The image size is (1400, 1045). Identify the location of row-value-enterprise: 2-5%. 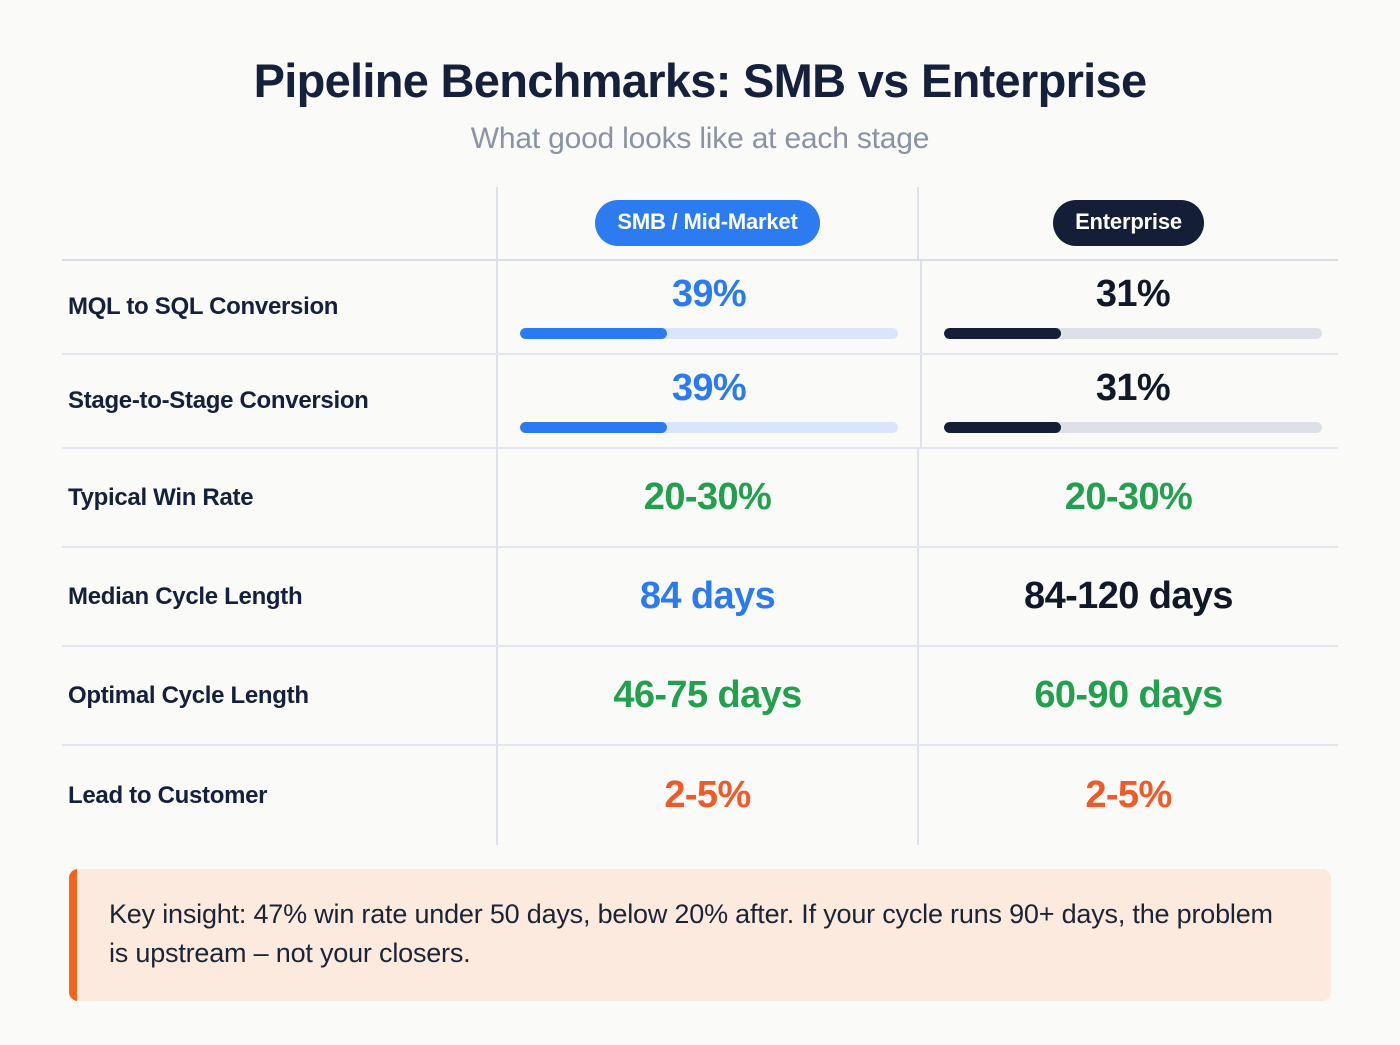
(1127, 796).